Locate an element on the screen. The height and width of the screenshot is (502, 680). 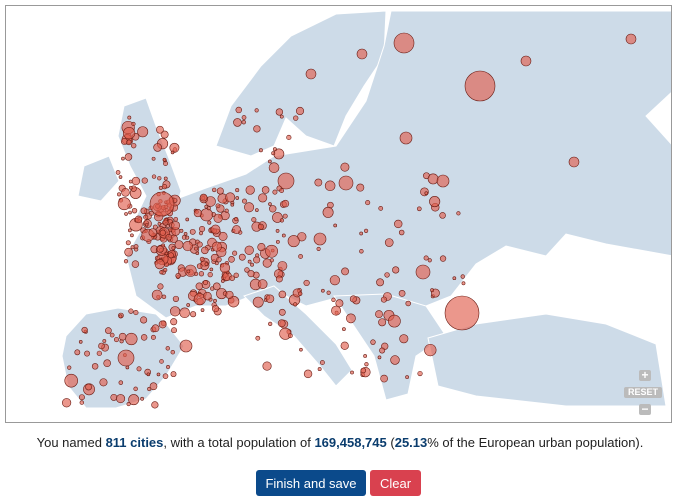
zoom-out: − is located at coordinates (645, 409).